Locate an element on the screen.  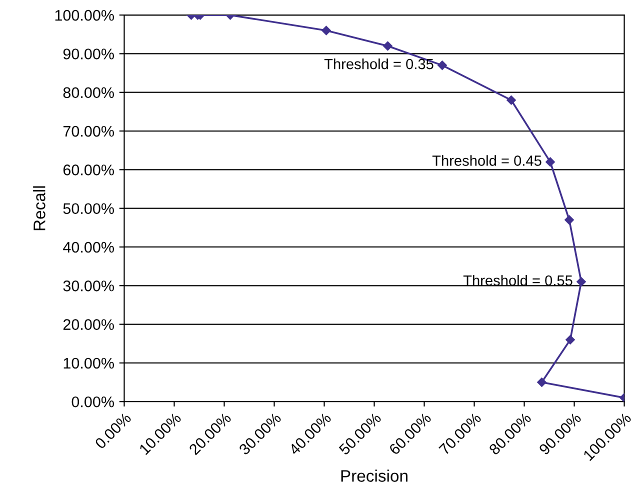
annotation: Threshold = 0.45 is located at coordinates (487, 160).